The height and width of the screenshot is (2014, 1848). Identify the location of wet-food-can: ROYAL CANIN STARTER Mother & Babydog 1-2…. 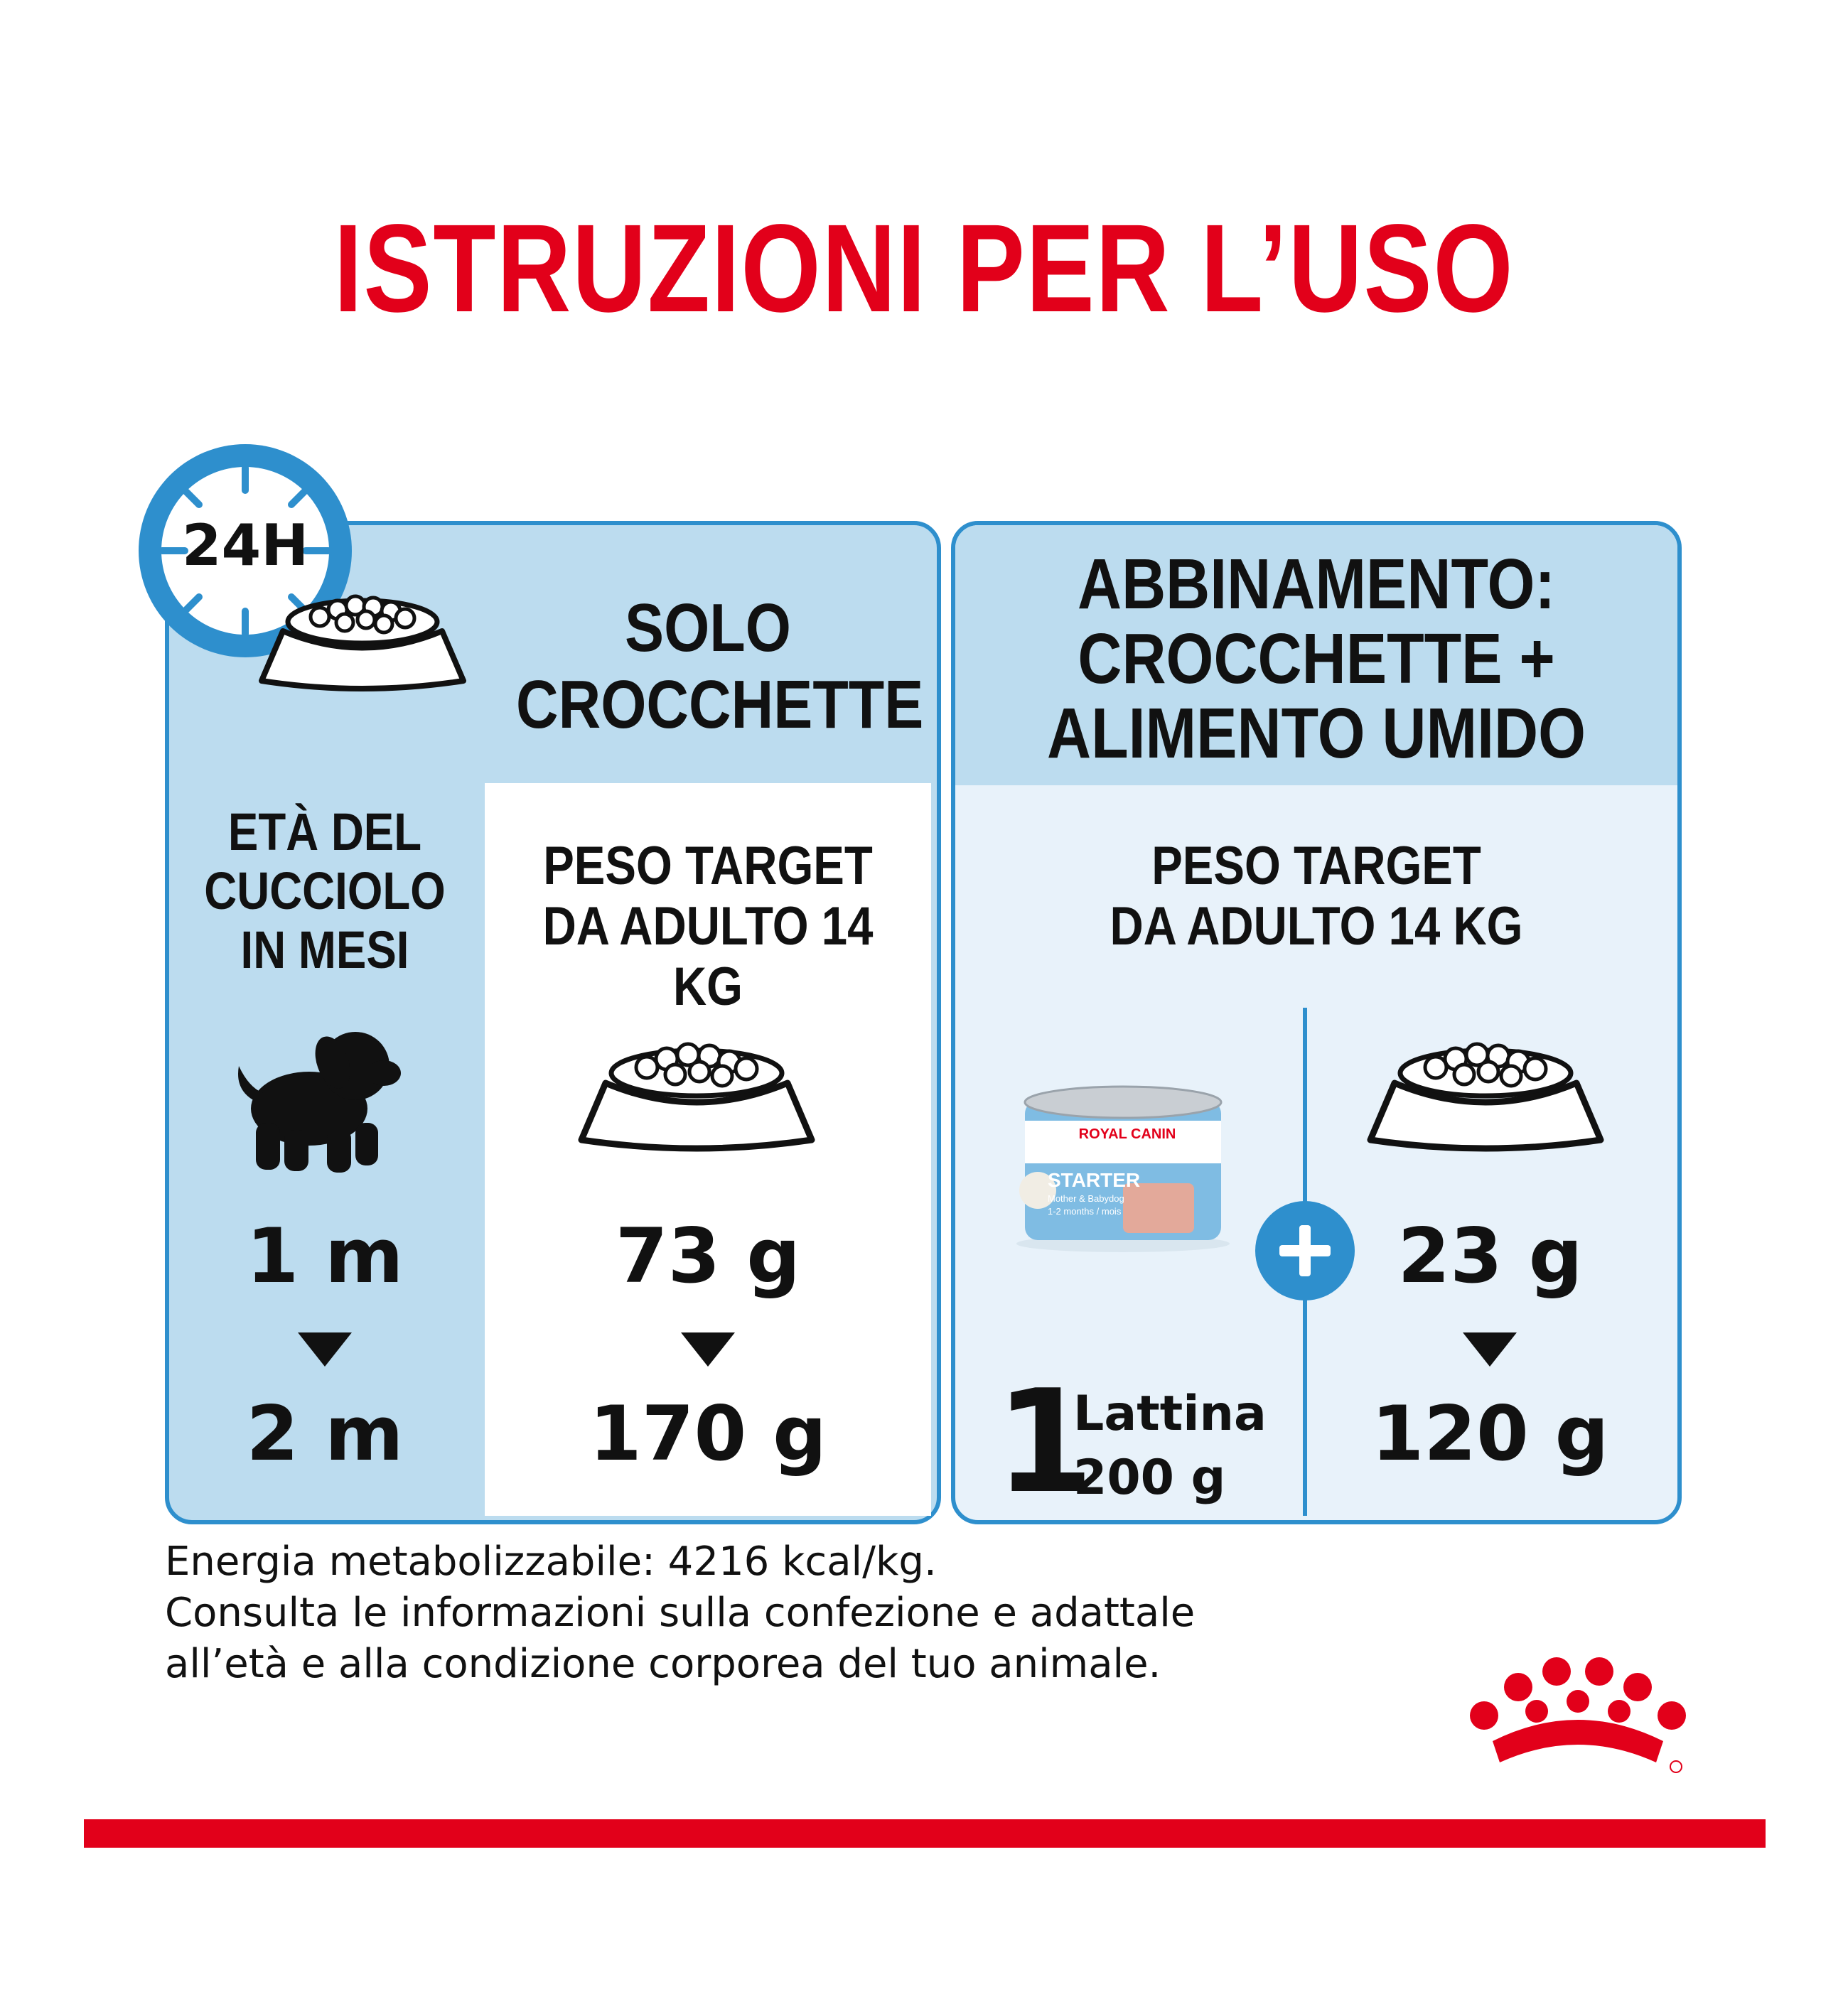
(1123, 1169).